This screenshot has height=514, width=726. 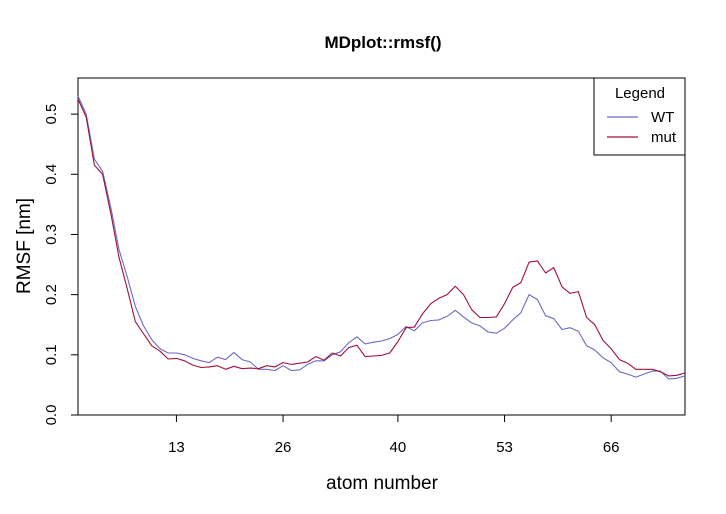 What do you see at coordinates (640, 93) in the screenshot?
I see `legend-title: Legend` at bounding box center [640, 93].